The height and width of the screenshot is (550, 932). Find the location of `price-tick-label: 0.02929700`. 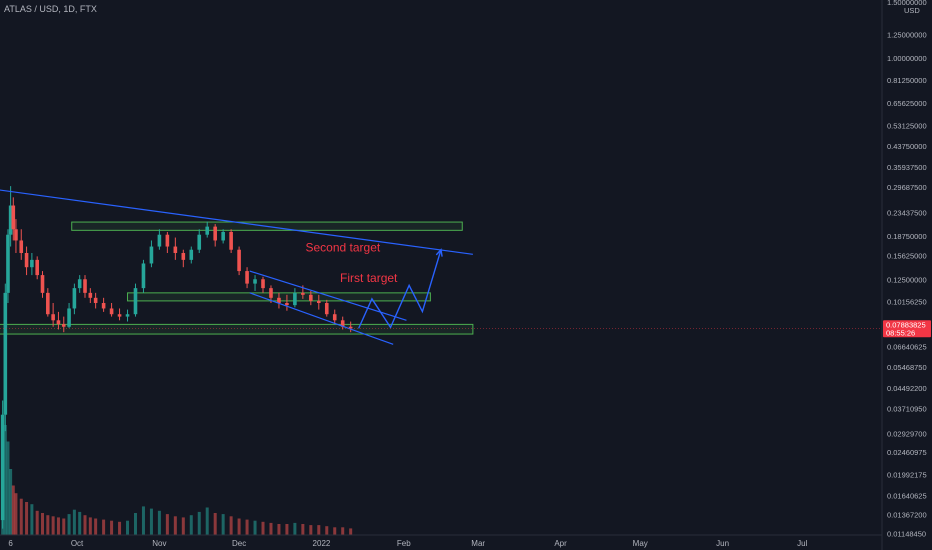

price-tick-label: 0.02929700 is located at coordinates (907, 434).